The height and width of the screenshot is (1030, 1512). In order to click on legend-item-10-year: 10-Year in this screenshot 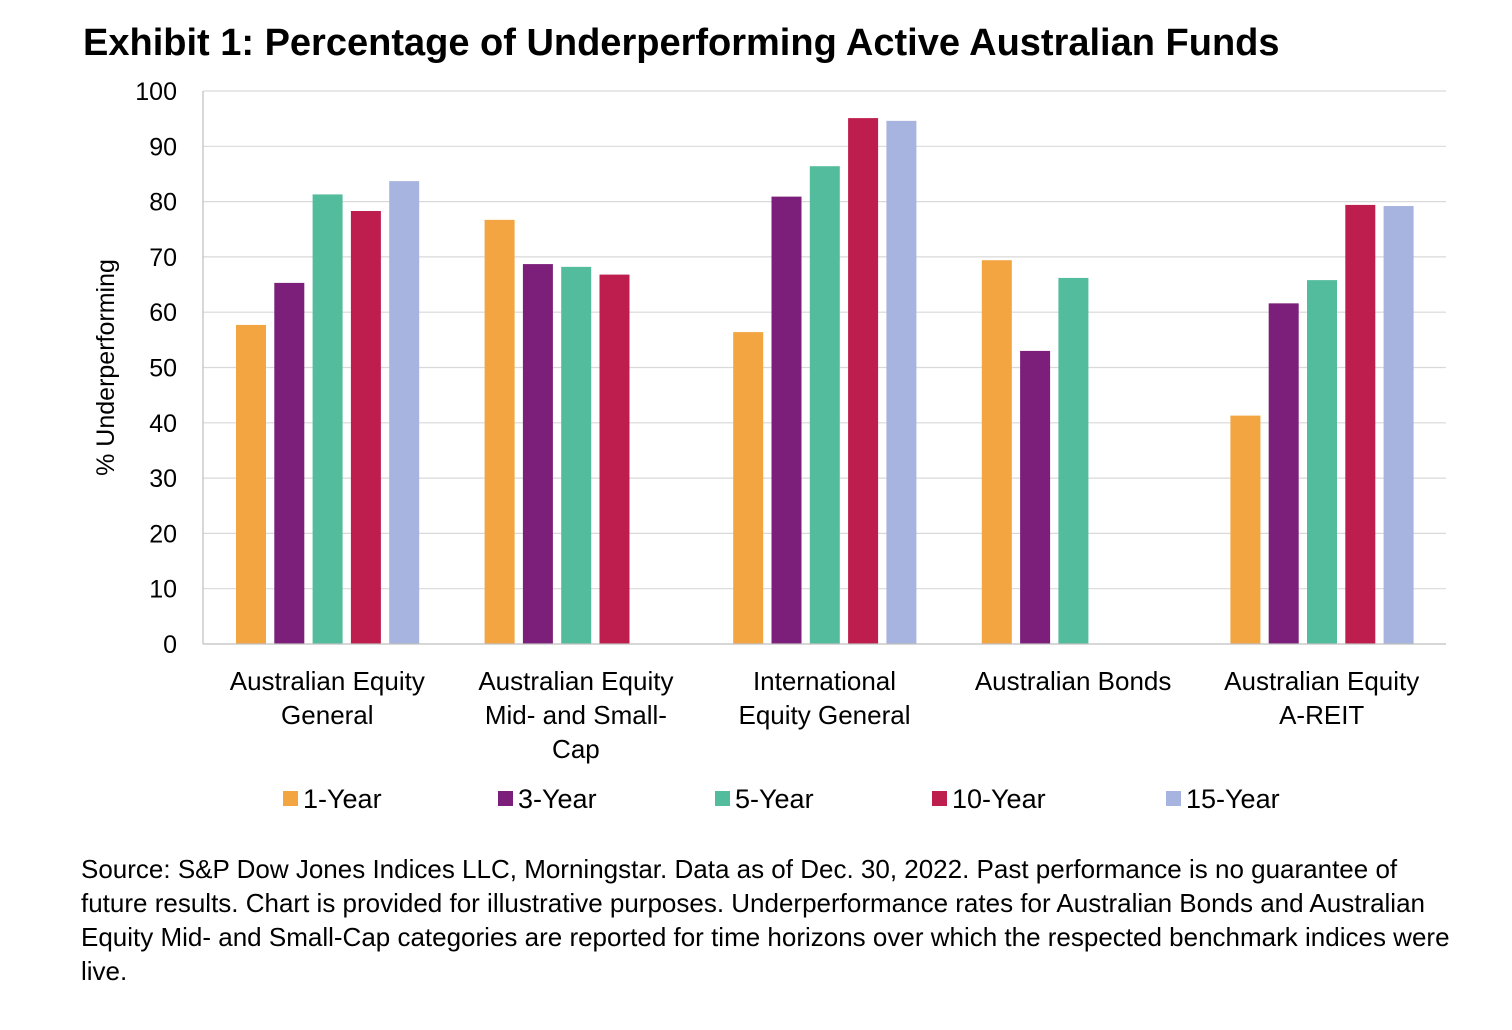, I will do `click(989, 799)`.